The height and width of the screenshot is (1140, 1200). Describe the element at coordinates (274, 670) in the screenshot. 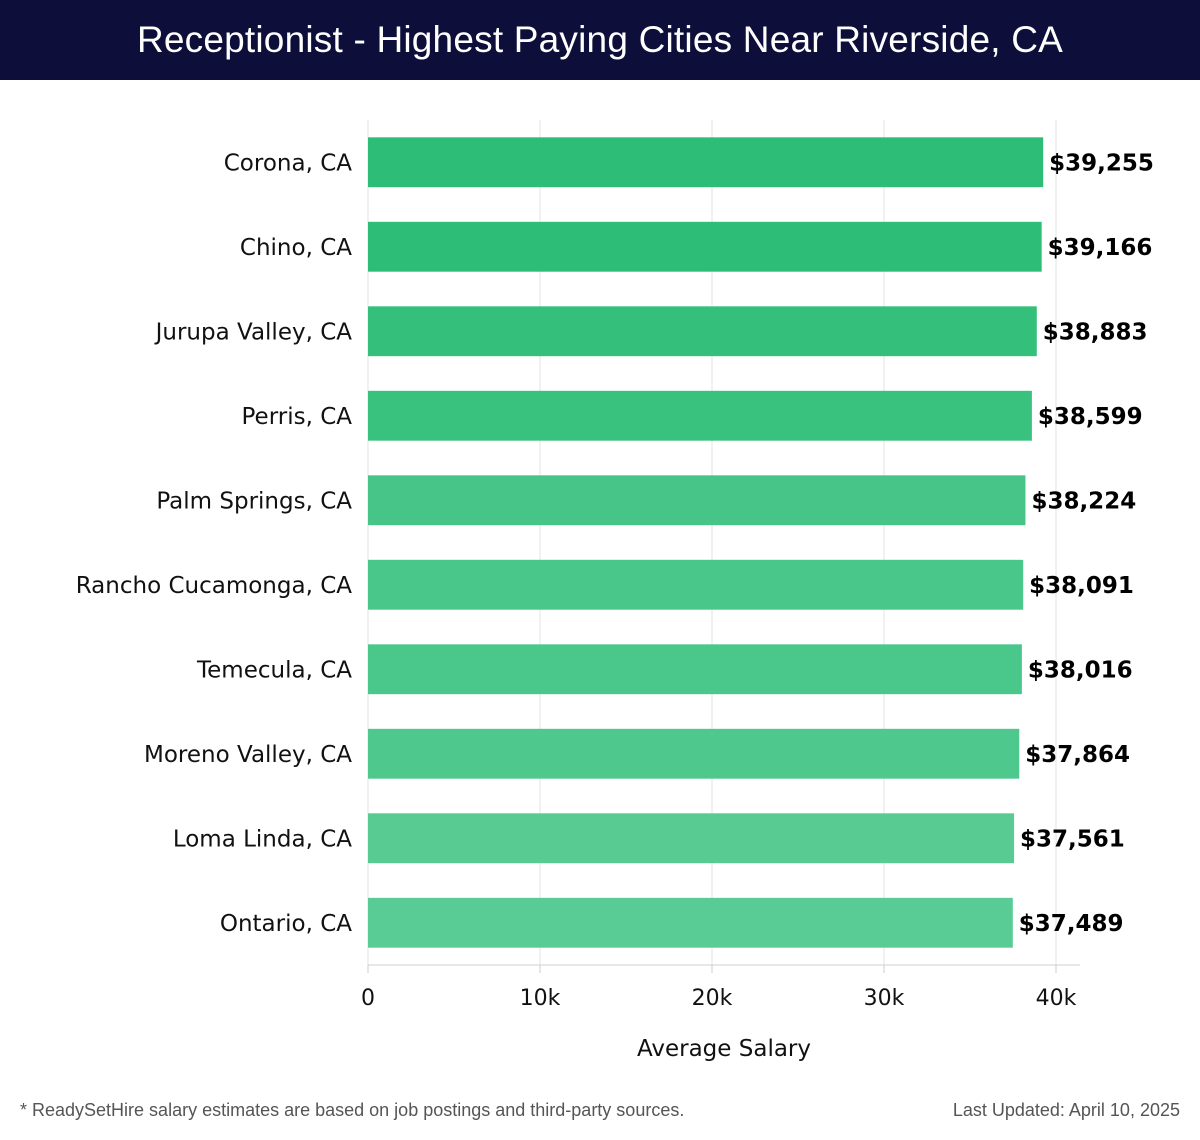

I see `category-label-6: Temecula, CA` at that location.